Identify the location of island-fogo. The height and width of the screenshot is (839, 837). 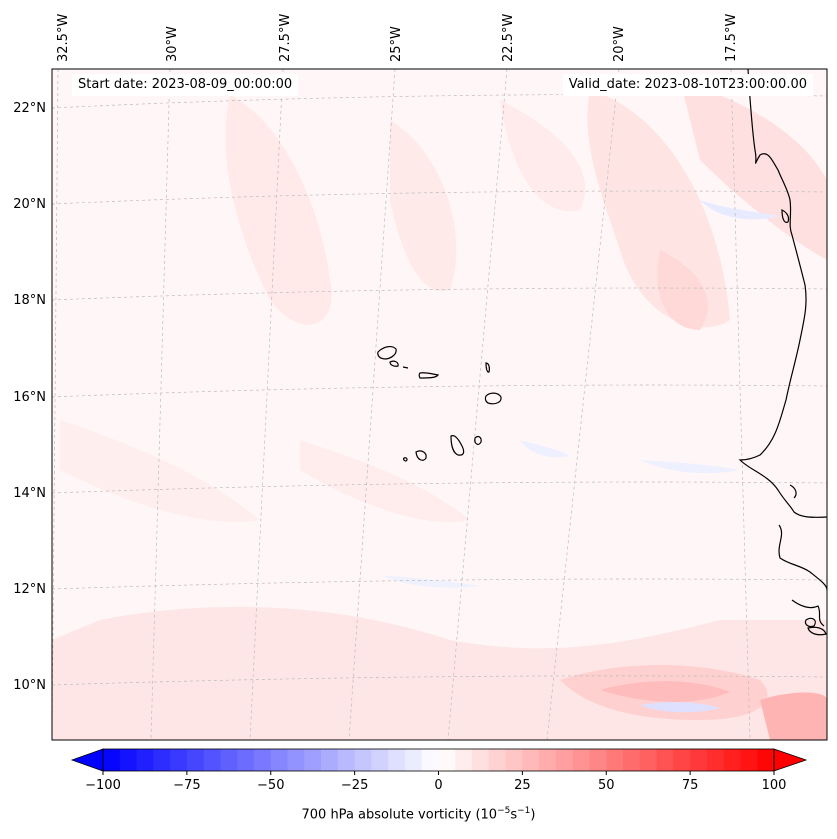
(421, 455).